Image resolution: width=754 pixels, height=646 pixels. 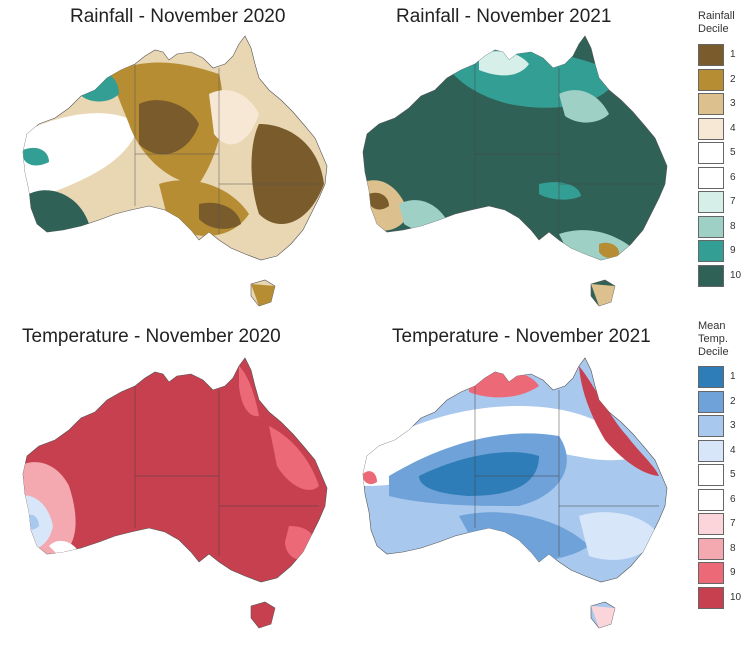 I want to click on rainfall-decile-legend: Rainfall Decile 1 2 3 4 5 6 7 8 9 10, so click(x=722, y=160).